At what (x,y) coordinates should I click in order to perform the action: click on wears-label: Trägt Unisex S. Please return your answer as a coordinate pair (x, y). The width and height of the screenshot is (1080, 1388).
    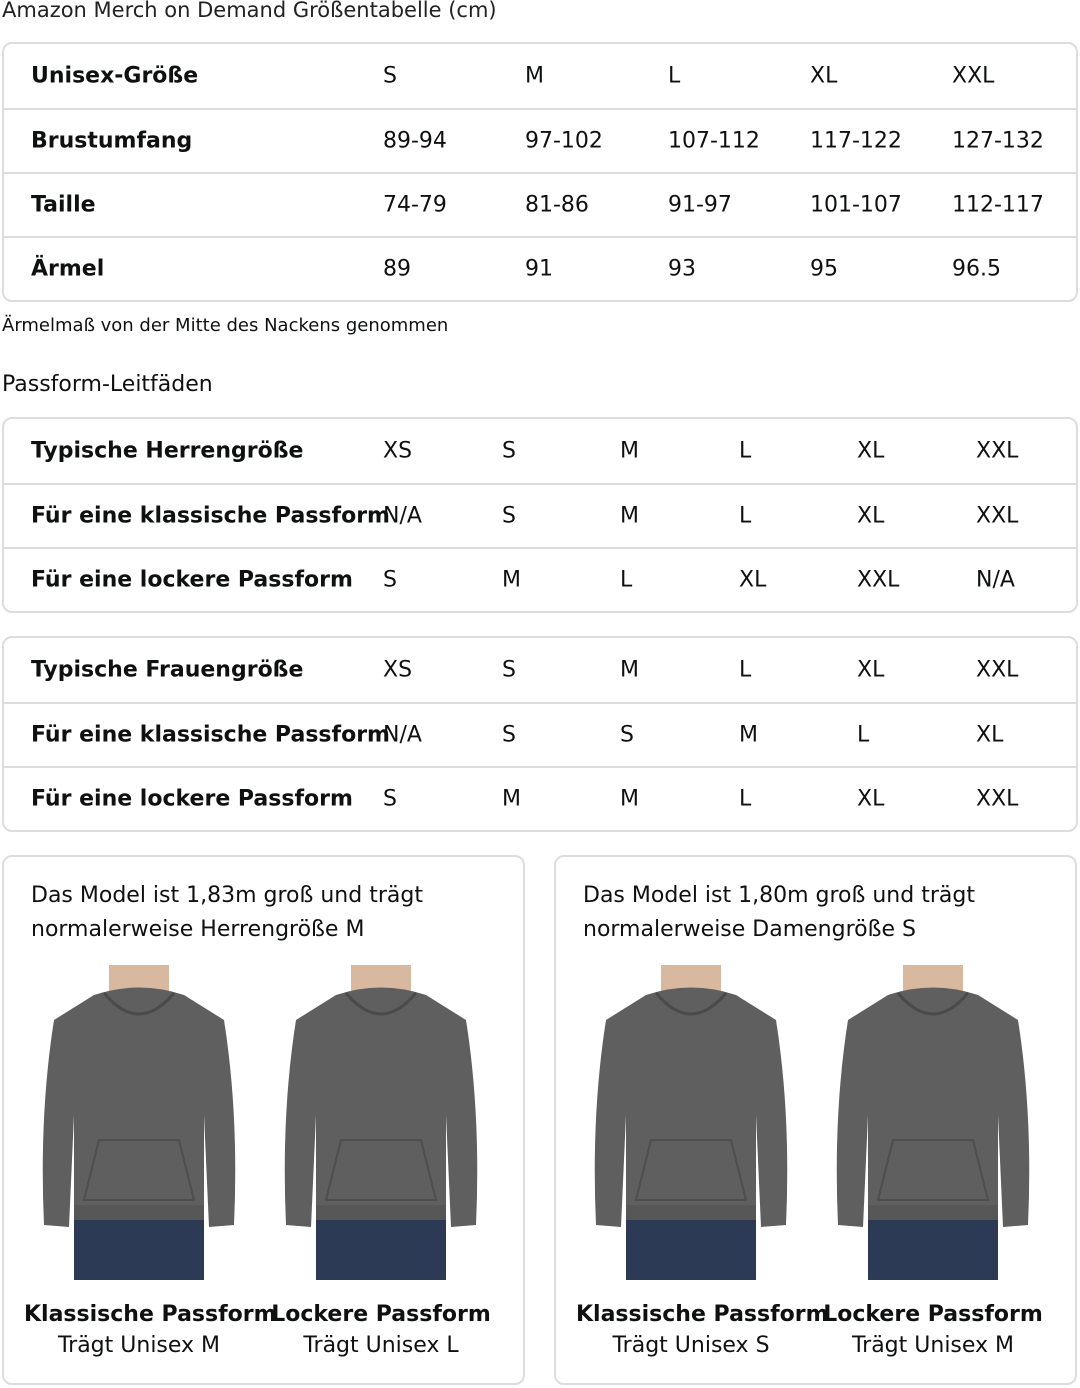
    Looking at the image, I should click on (691, 1345).